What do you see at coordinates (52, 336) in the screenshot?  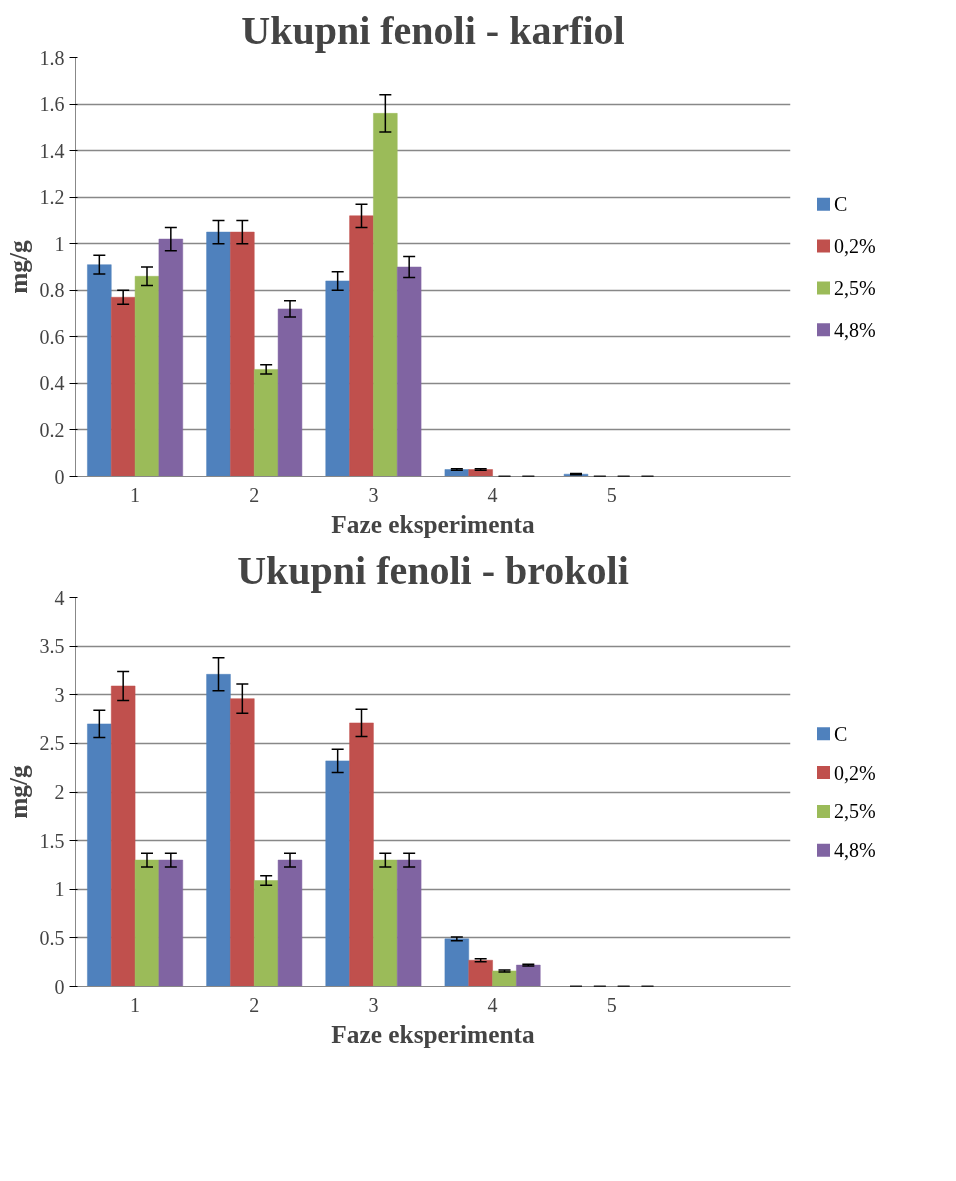 I see `y-tick-label: 0.6` at bounding box center [52, 336].